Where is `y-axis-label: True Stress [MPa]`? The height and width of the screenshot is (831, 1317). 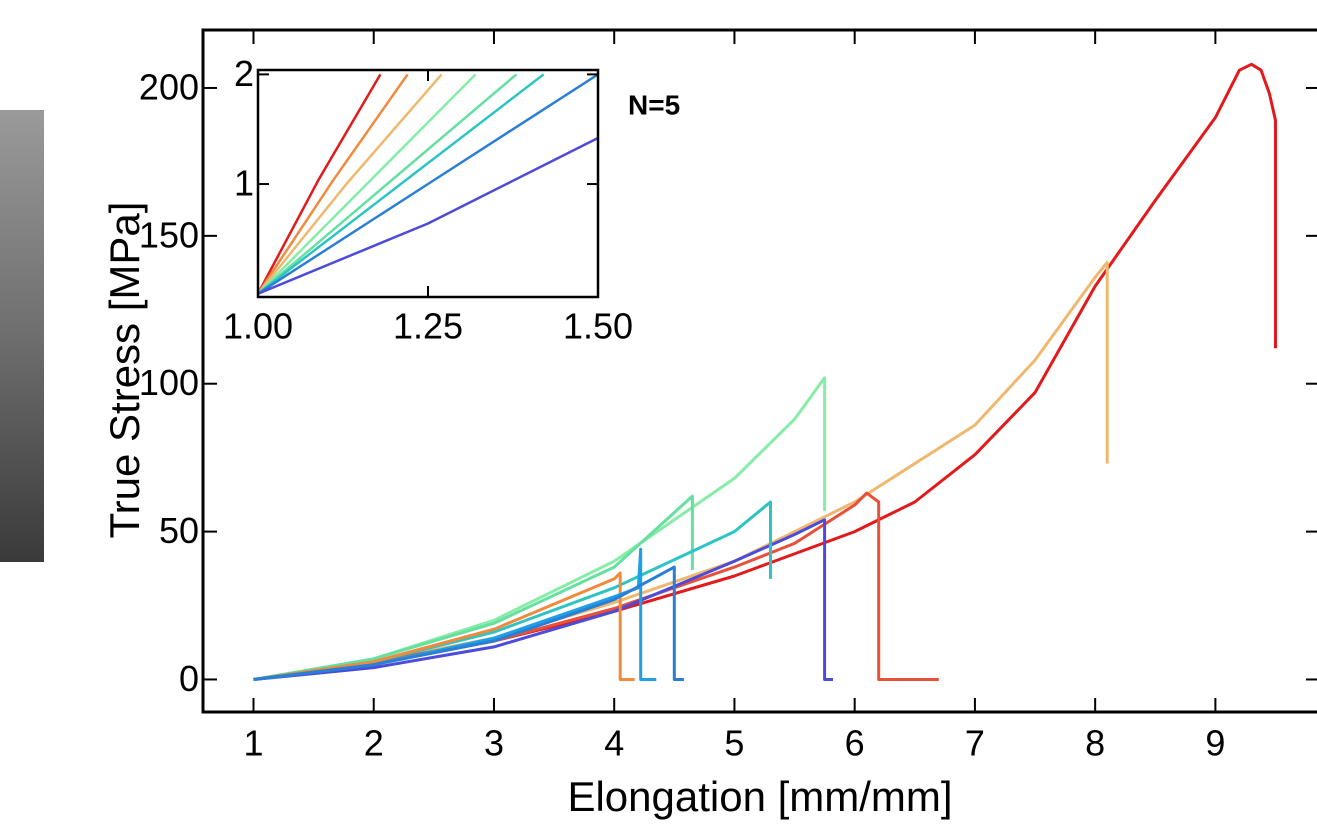 y-axis-label: True Stress [MPa] is located at coordinates (124, 370).